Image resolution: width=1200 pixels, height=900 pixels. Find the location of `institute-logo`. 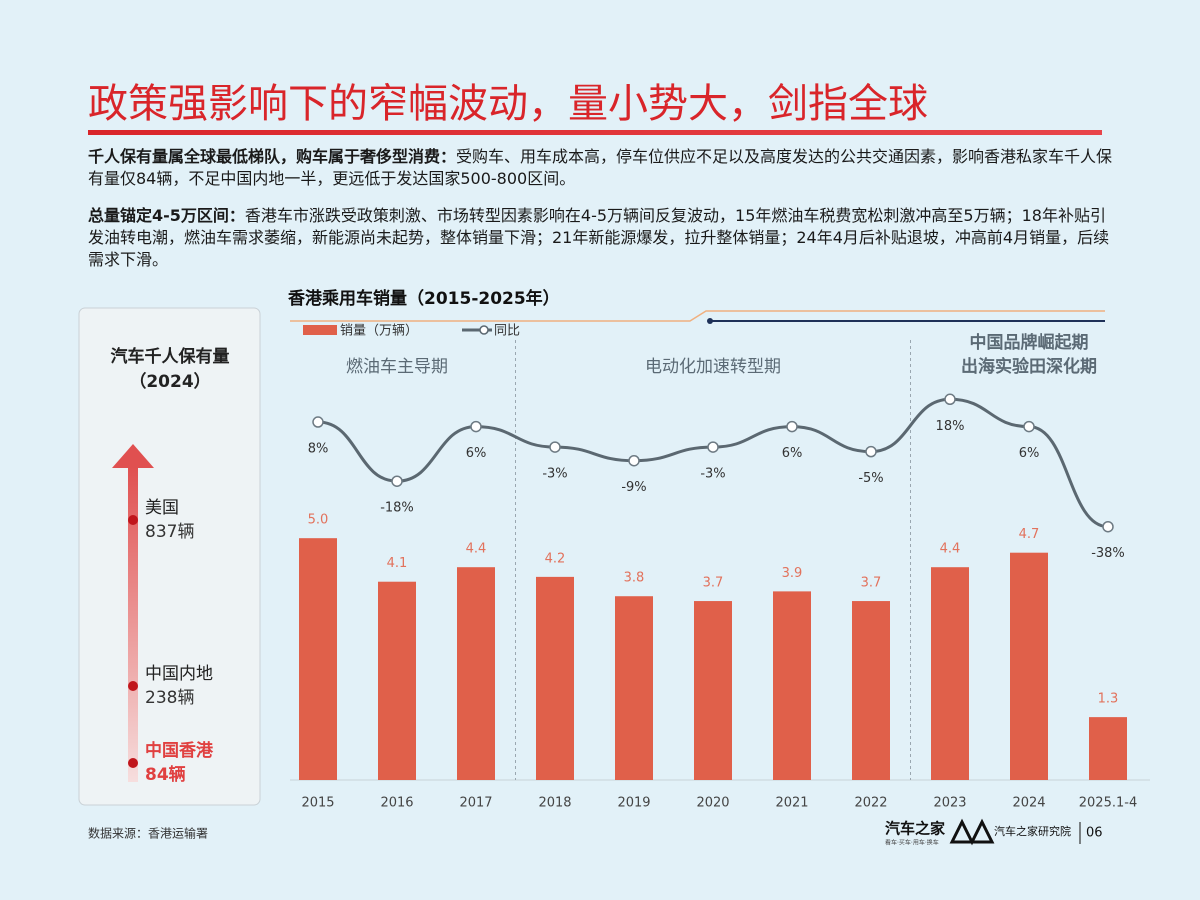

institute-logo is located at coordinates (972, 832).